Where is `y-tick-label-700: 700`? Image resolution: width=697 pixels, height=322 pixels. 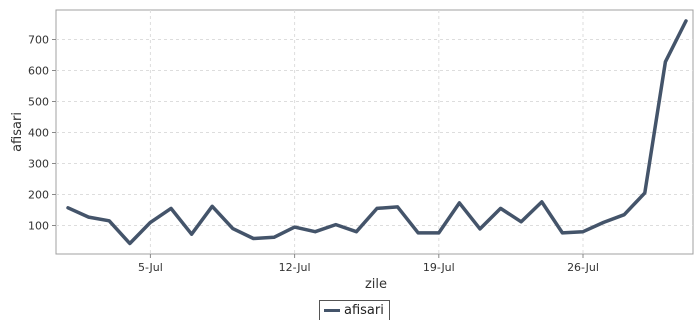 y-tick-label-700: 700 is located at coordinates (38, 40).